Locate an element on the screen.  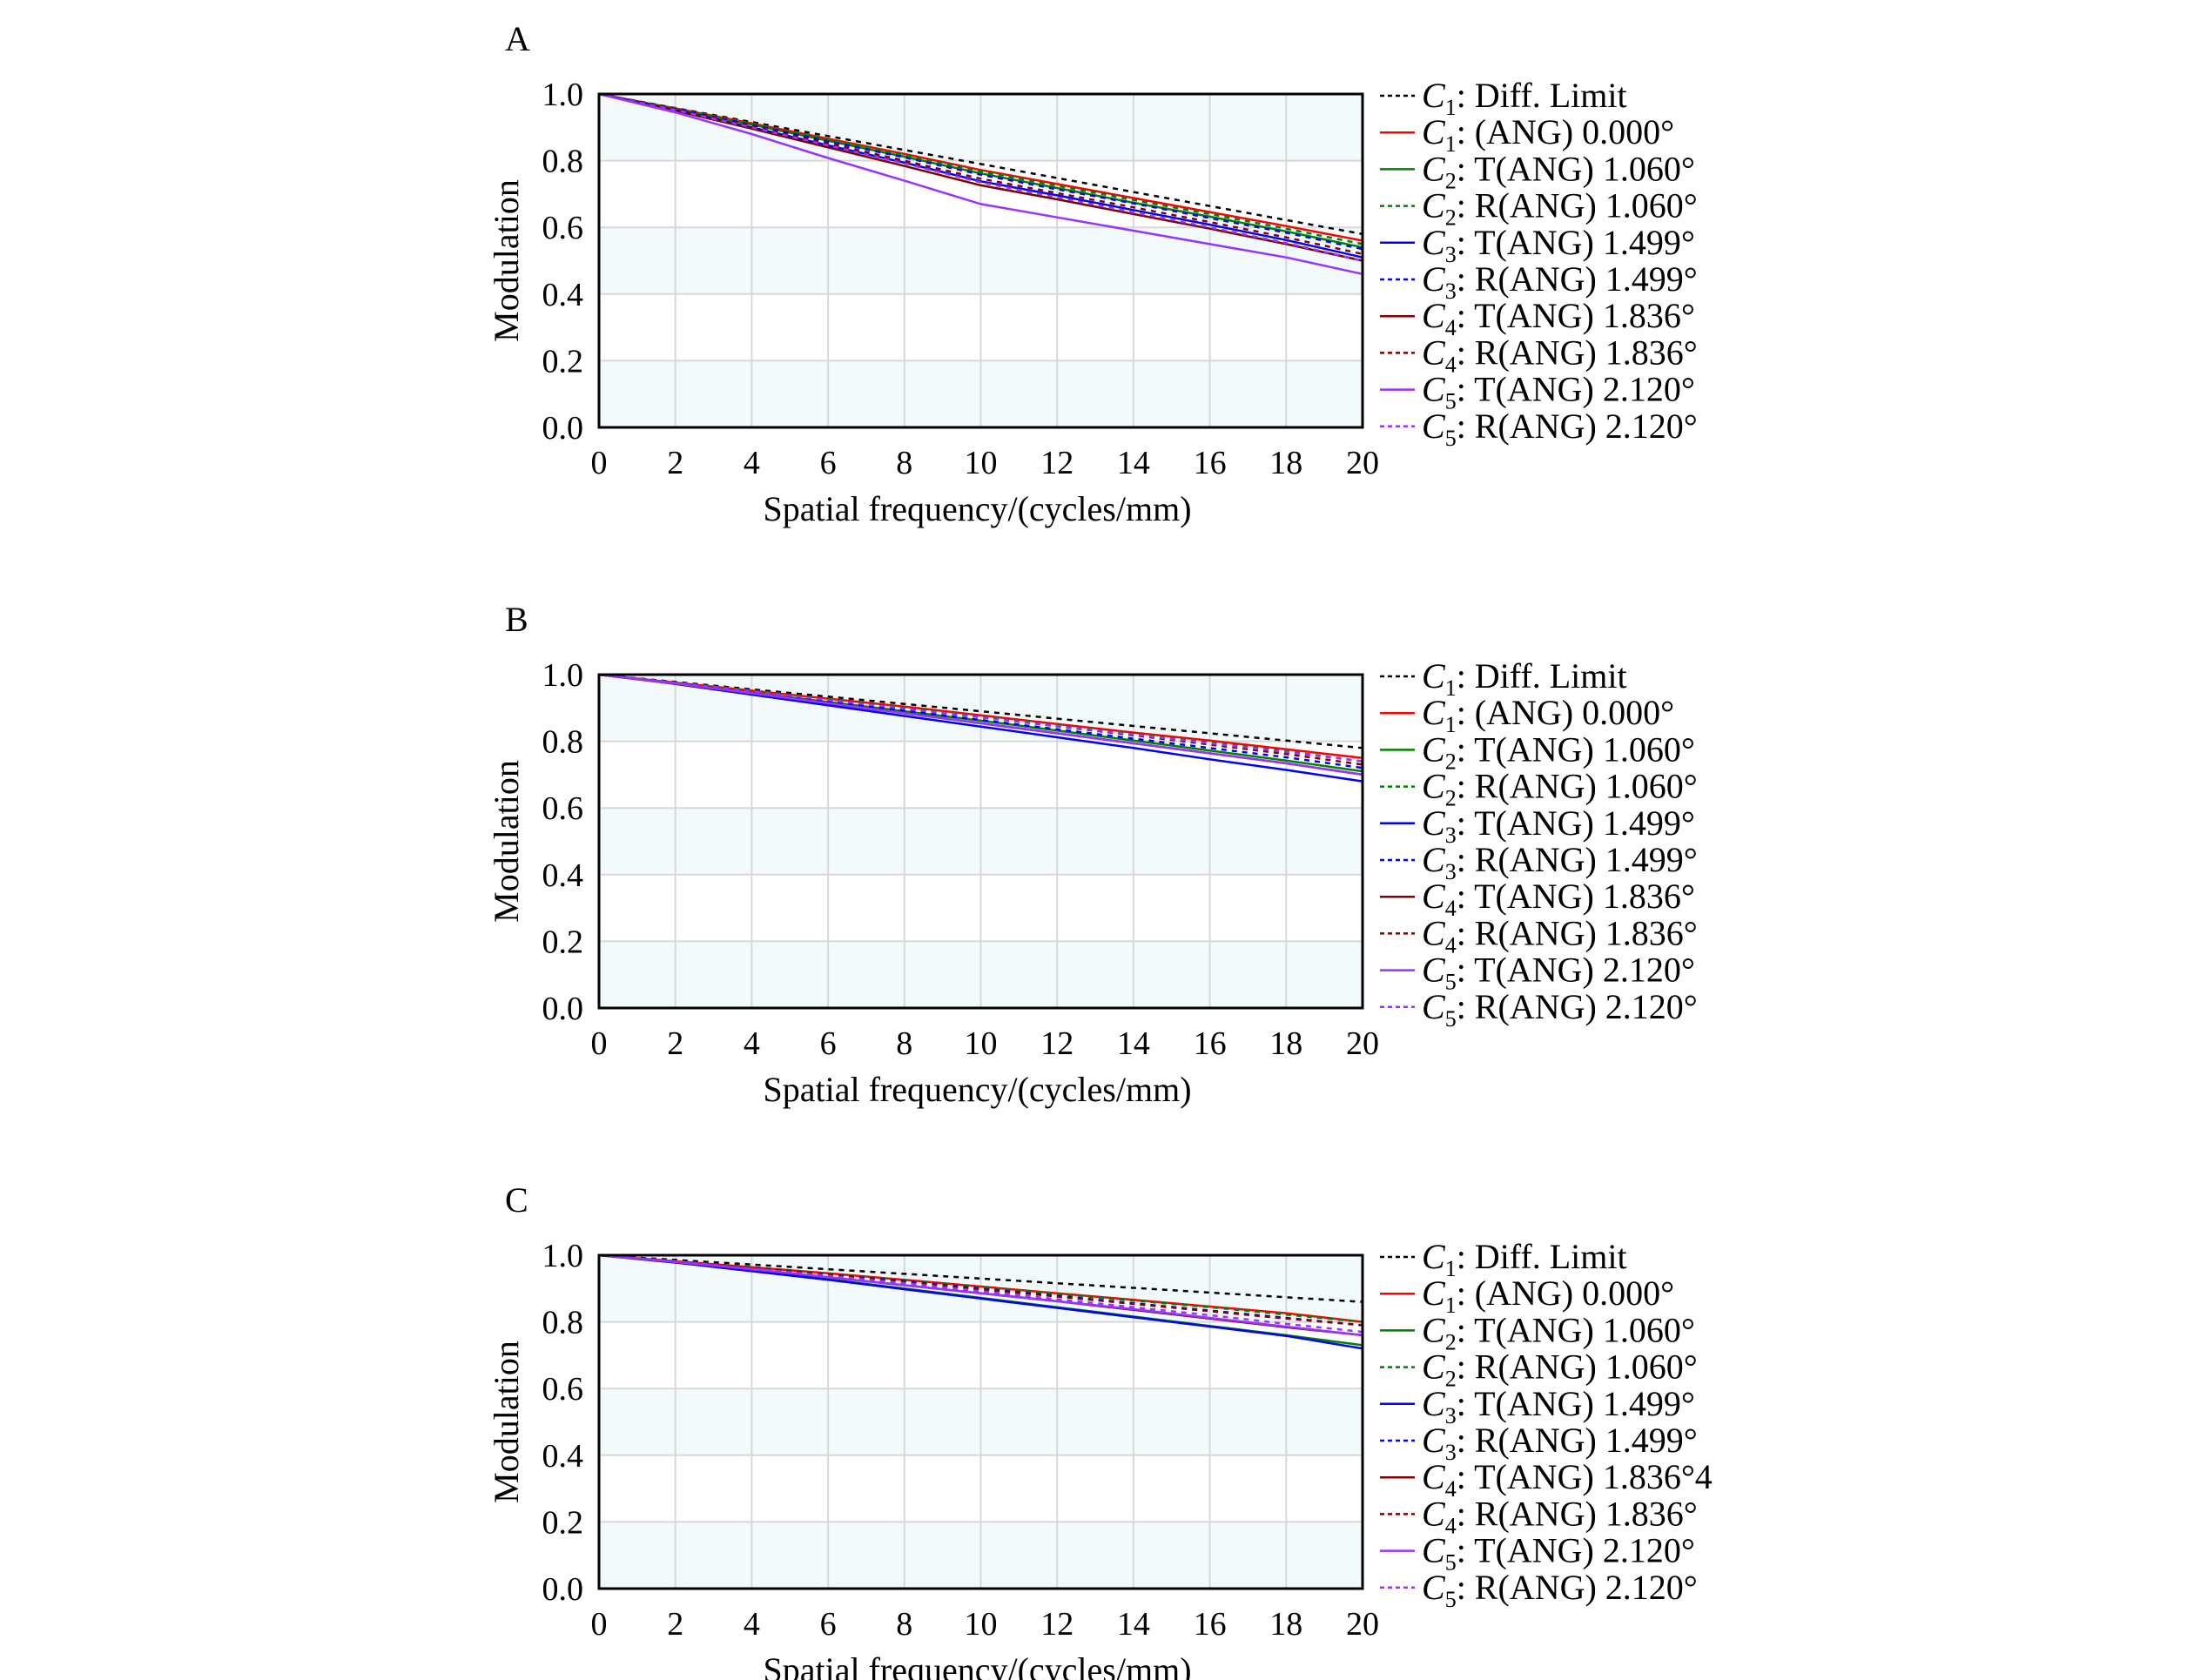
plot-frame is located at coordinates (980, 1421).